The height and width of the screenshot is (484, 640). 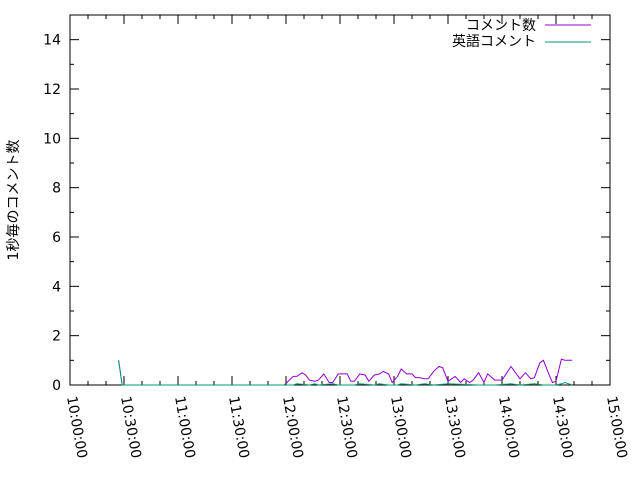 What do you see at coordinates (56, 337) in the screenshot?
I see `y-tick-label: 2` at bounding box center [56, 337].